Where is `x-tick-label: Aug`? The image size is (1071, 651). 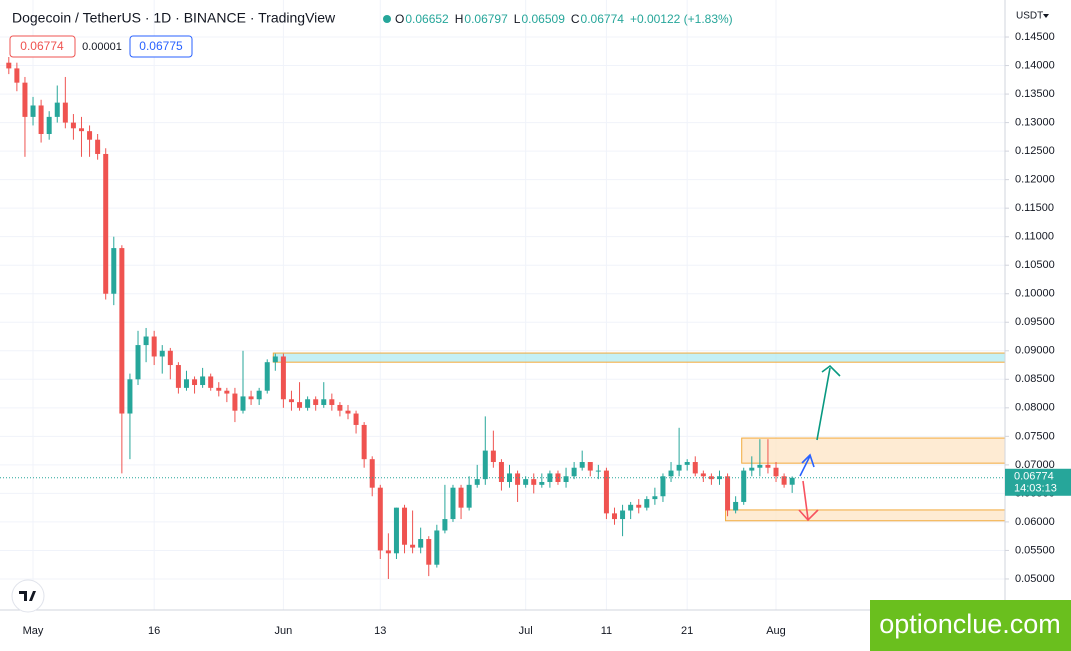 x-tick-label: Aug is located at coordinates (776, 631).